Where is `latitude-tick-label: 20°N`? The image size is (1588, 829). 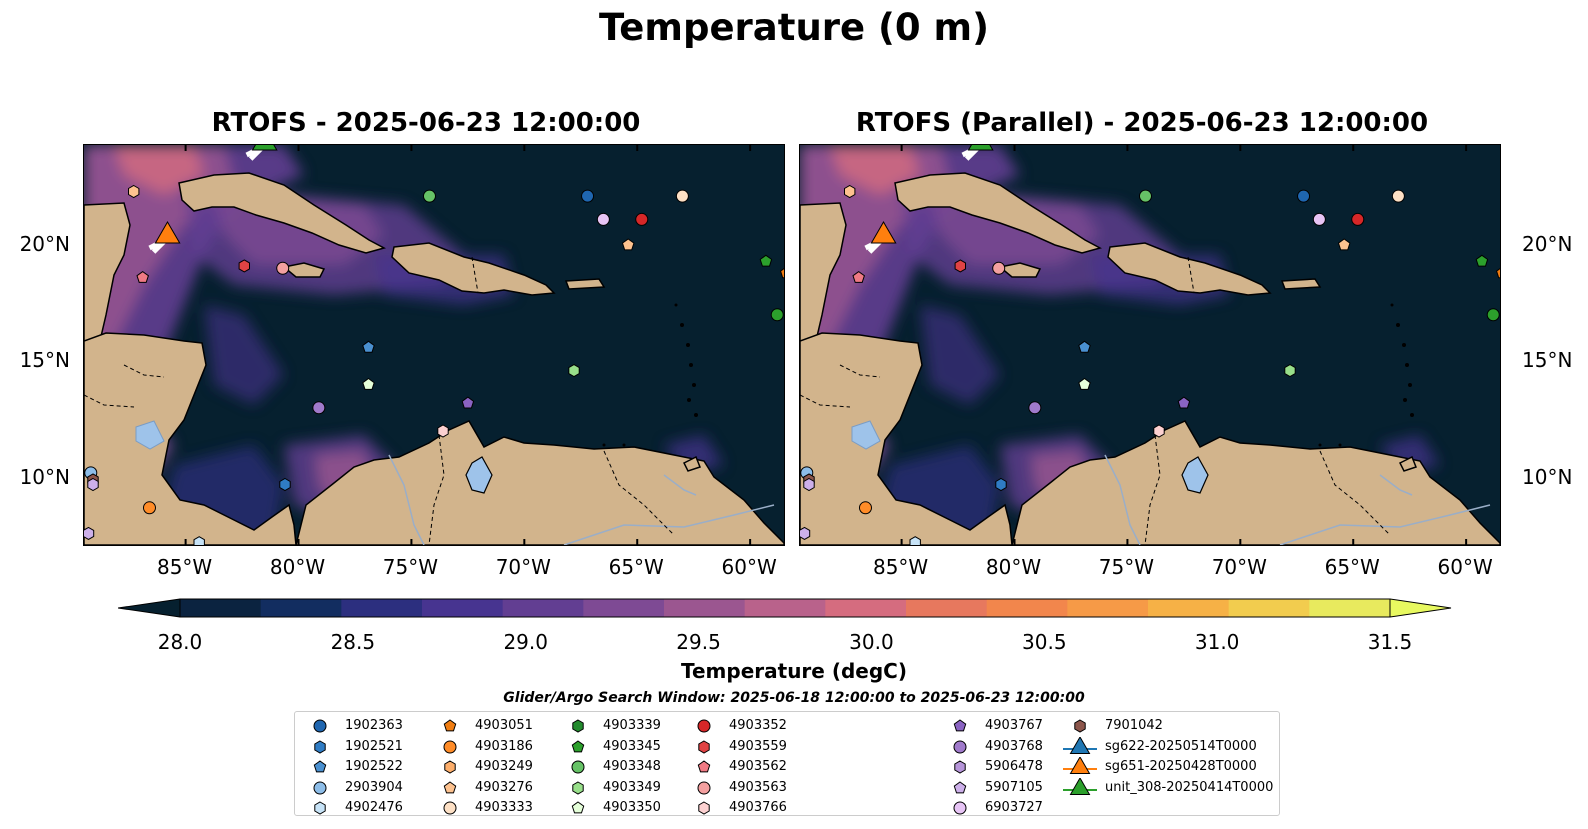 latitude-tick-label: 20°N is located at coordinates (1547, 244).